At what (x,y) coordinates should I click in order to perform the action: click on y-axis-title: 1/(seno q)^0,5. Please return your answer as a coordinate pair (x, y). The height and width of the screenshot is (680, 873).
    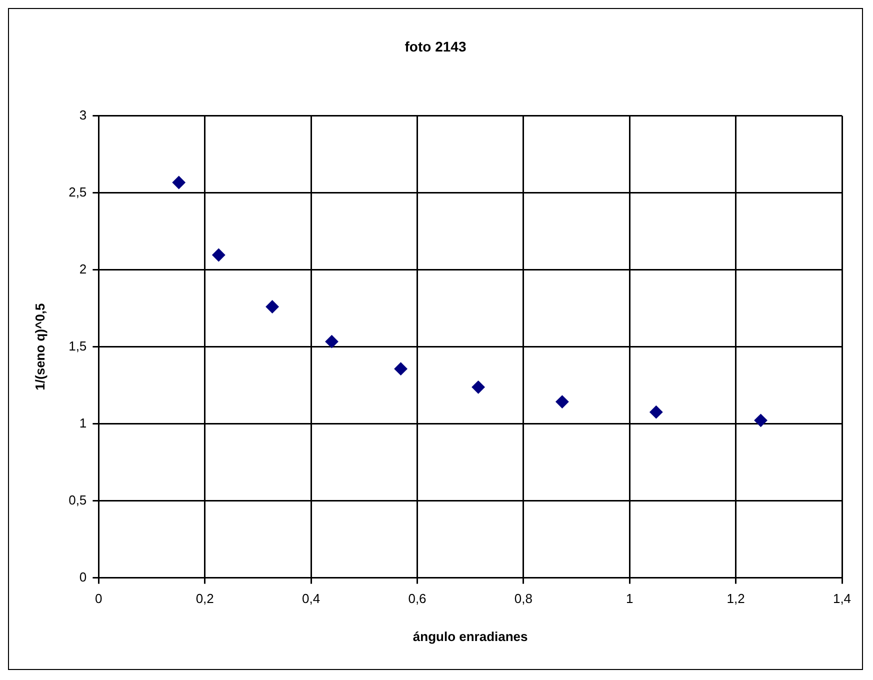
    Looking at the image, I should click on (40, 346).